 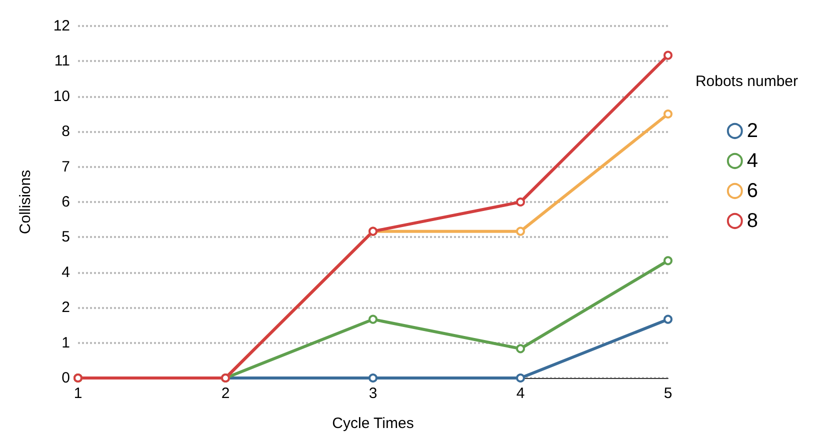 What do you see at coordinates (62, 61) in the screenshot?
I see `y-tick-label: 11` at bounding box center [62, 61].